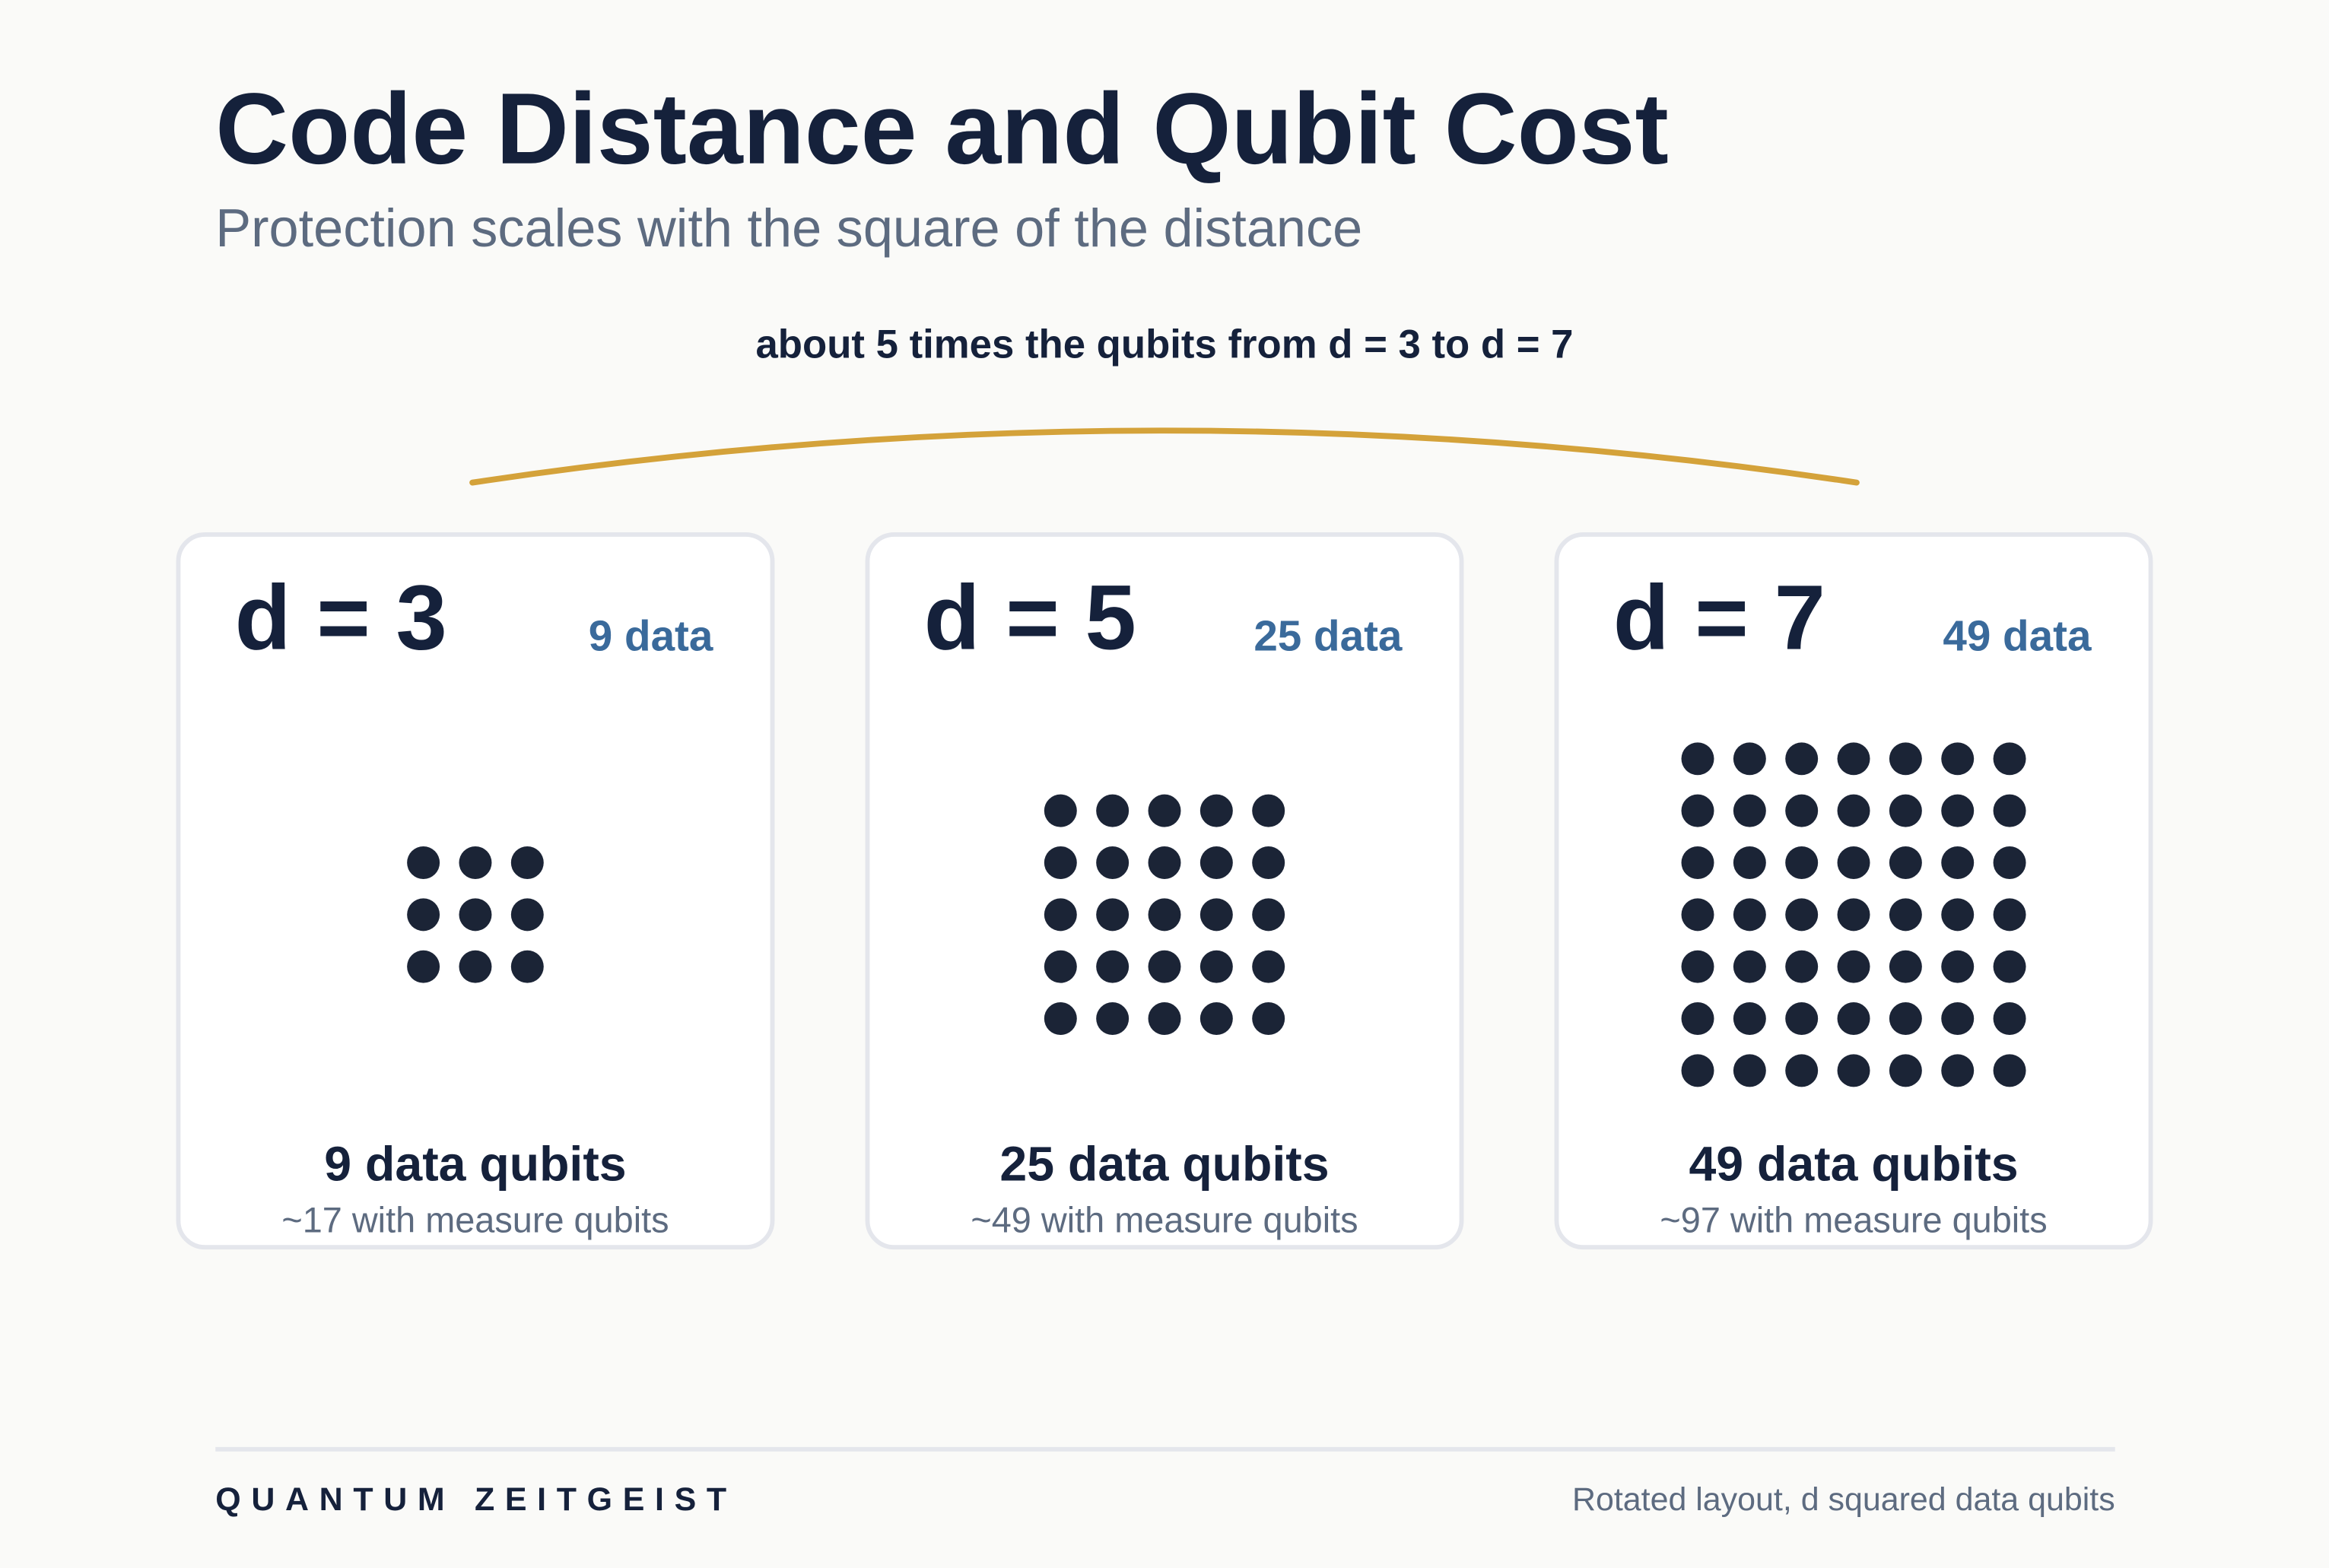  What do you see at coordinates (1164, 1220) in the screenshot?
I see `card-note: ~49 with measure qubits` at bounding box center [1164, 1220].